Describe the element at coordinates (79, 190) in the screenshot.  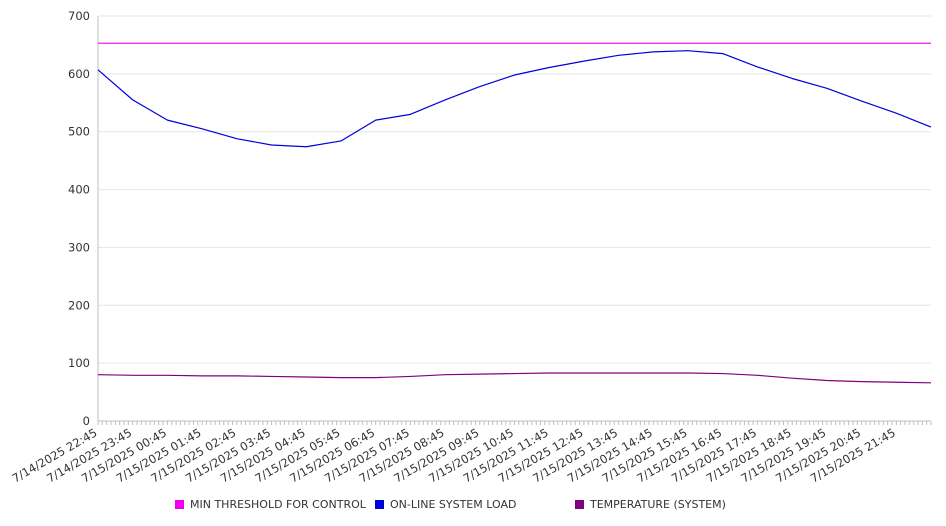
I see `y-tick-label: 400` at that location.